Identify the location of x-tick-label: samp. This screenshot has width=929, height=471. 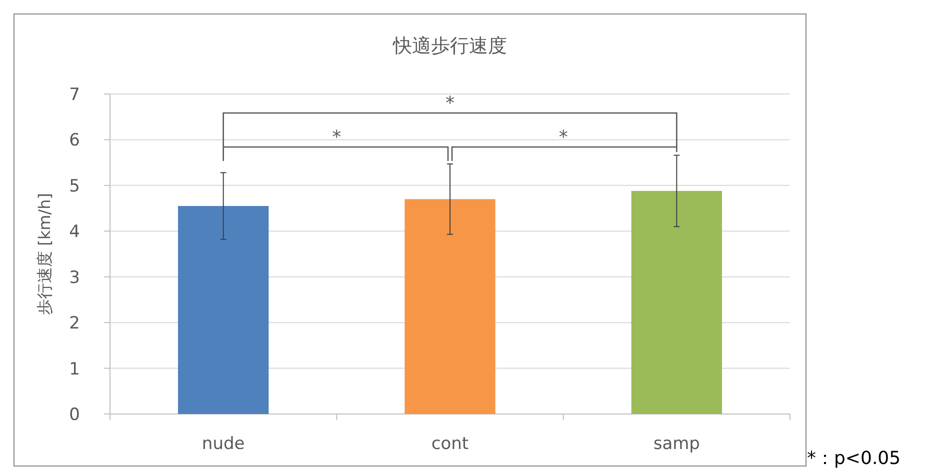
(676, 444).